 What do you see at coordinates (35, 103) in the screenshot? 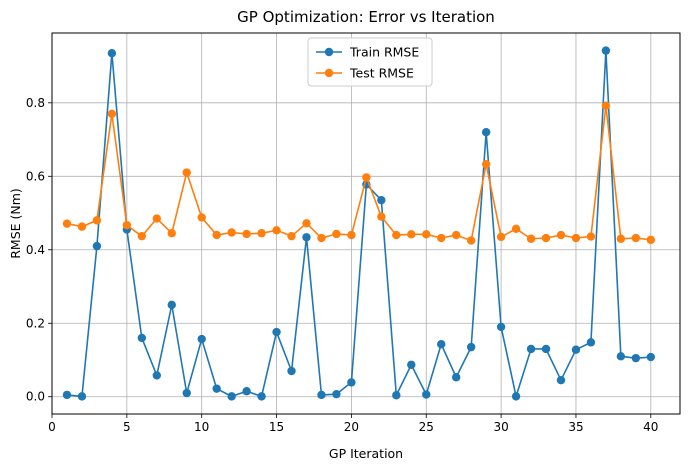
I see `y-tick-label: 0.8` at bounding box center [35, 103].